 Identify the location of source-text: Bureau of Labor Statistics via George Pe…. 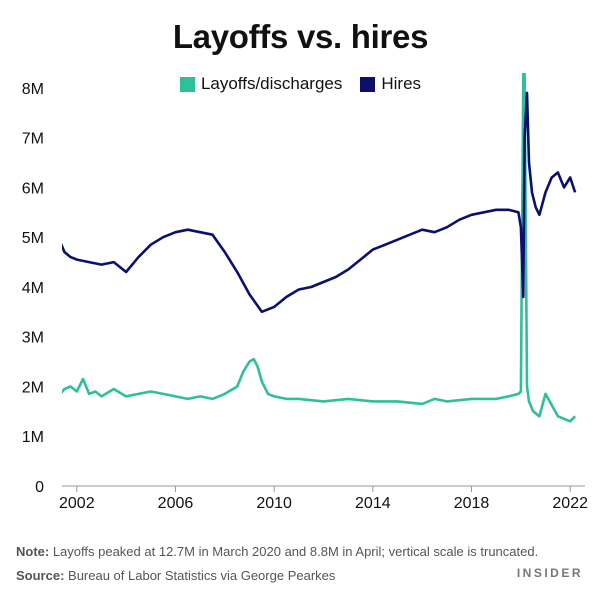
(200, 575).